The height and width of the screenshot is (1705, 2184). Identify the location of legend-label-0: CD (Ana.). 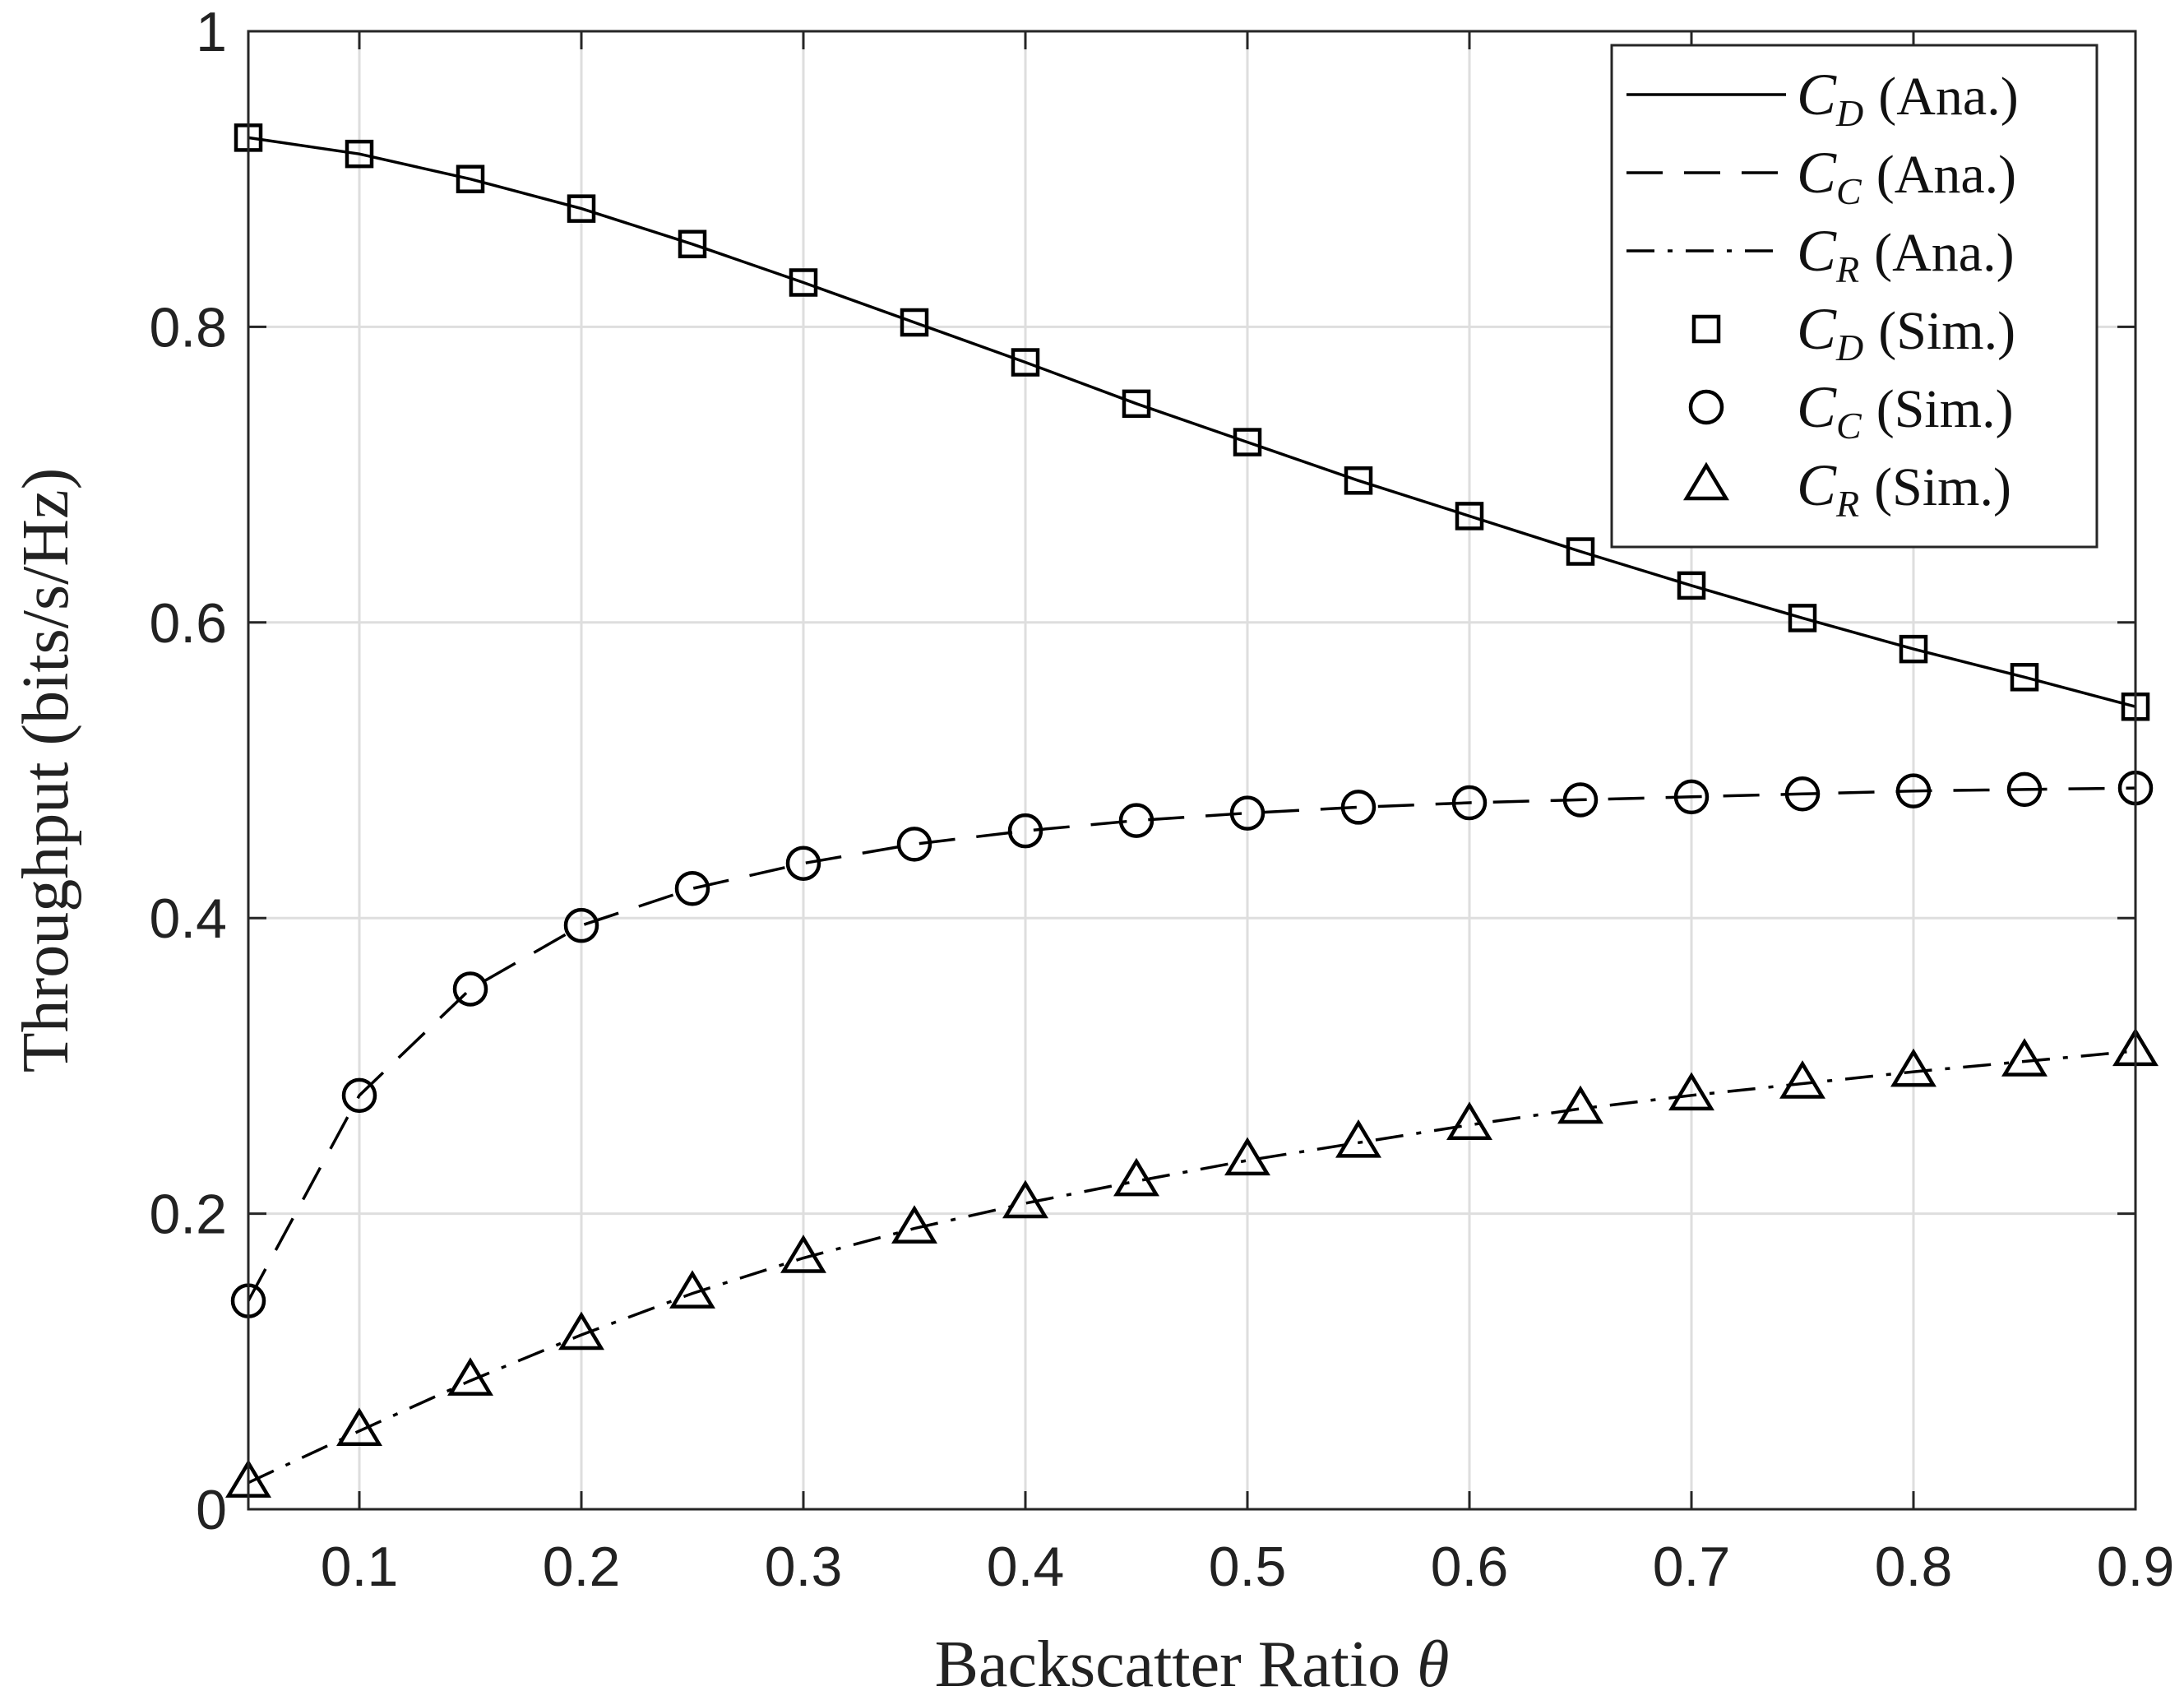
(1908, 98).